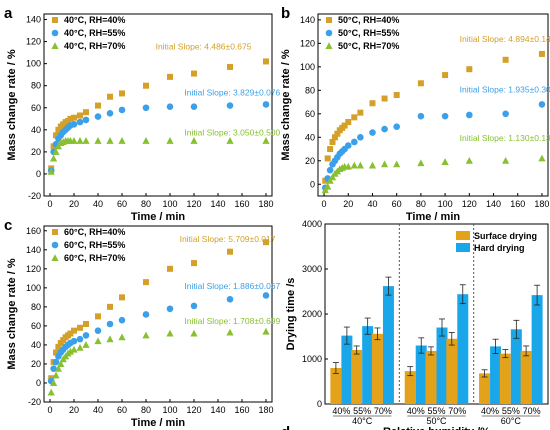 Image resolution: width=550 pixels, height=430 pixels. What do you see at coordinates (33, 20) in the screenshot?
I see `y-tick-label: 140` at bounding box center [33, 20].